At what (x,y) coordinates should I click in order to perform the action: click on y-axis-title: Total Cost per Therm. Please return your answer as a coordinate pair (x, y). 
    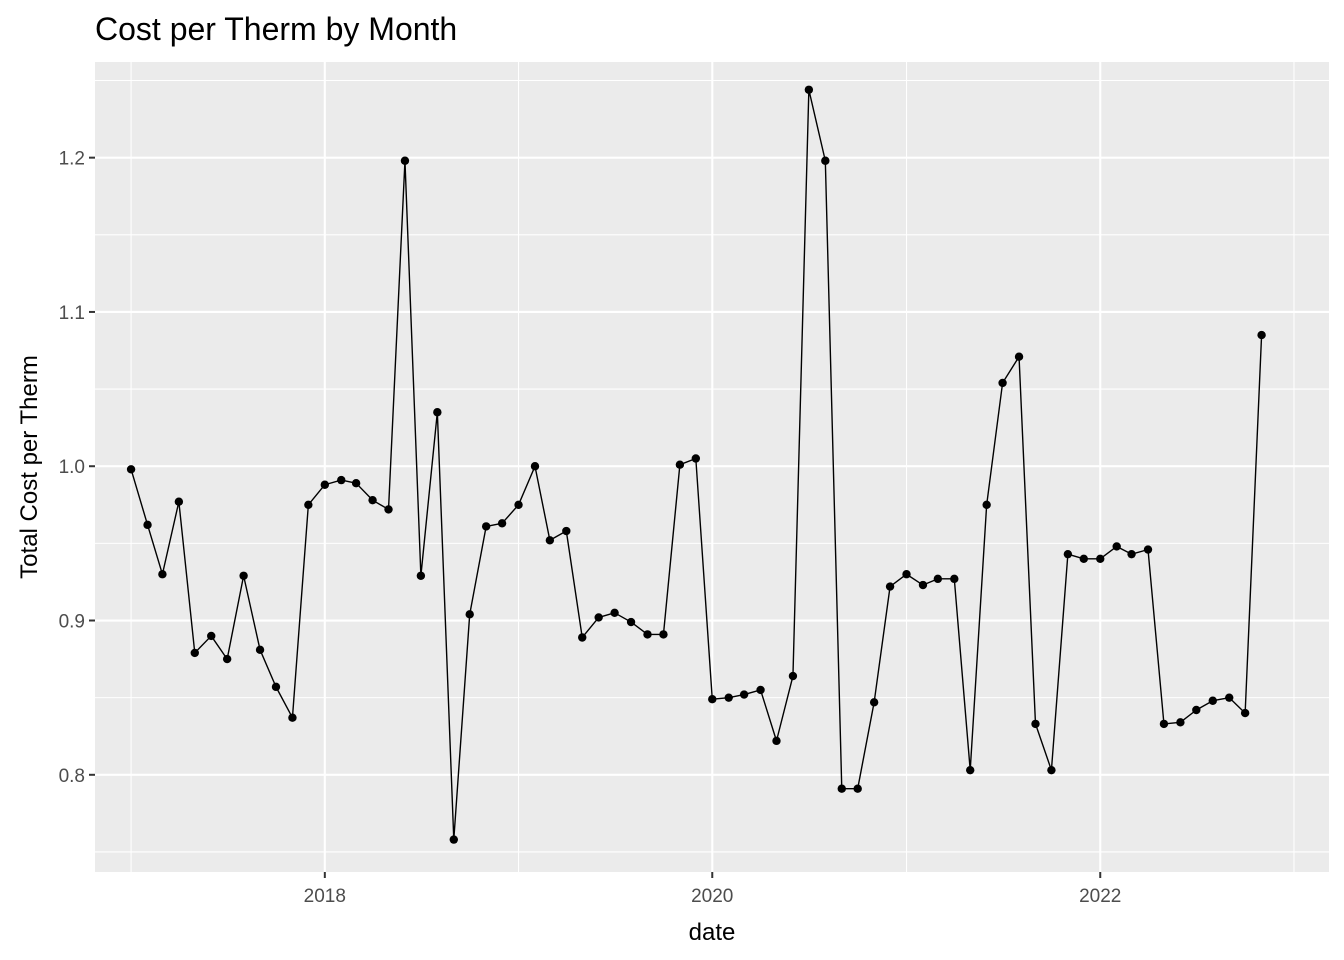
    Looking at the image, I should click on (29, 467).